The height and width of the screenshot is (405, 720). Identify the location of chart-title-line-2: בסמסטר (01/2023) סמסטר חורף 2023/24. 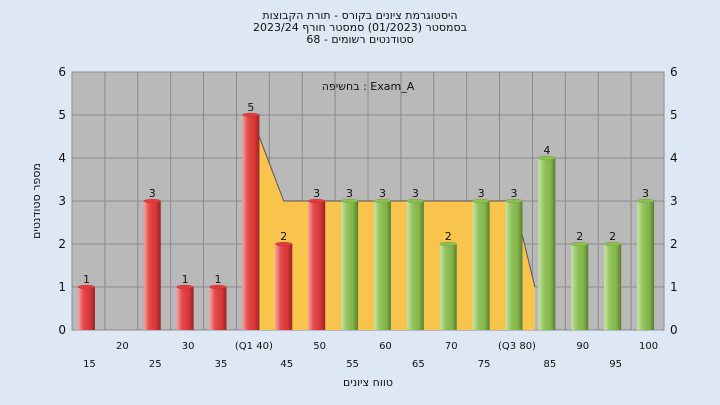
(360, 27).